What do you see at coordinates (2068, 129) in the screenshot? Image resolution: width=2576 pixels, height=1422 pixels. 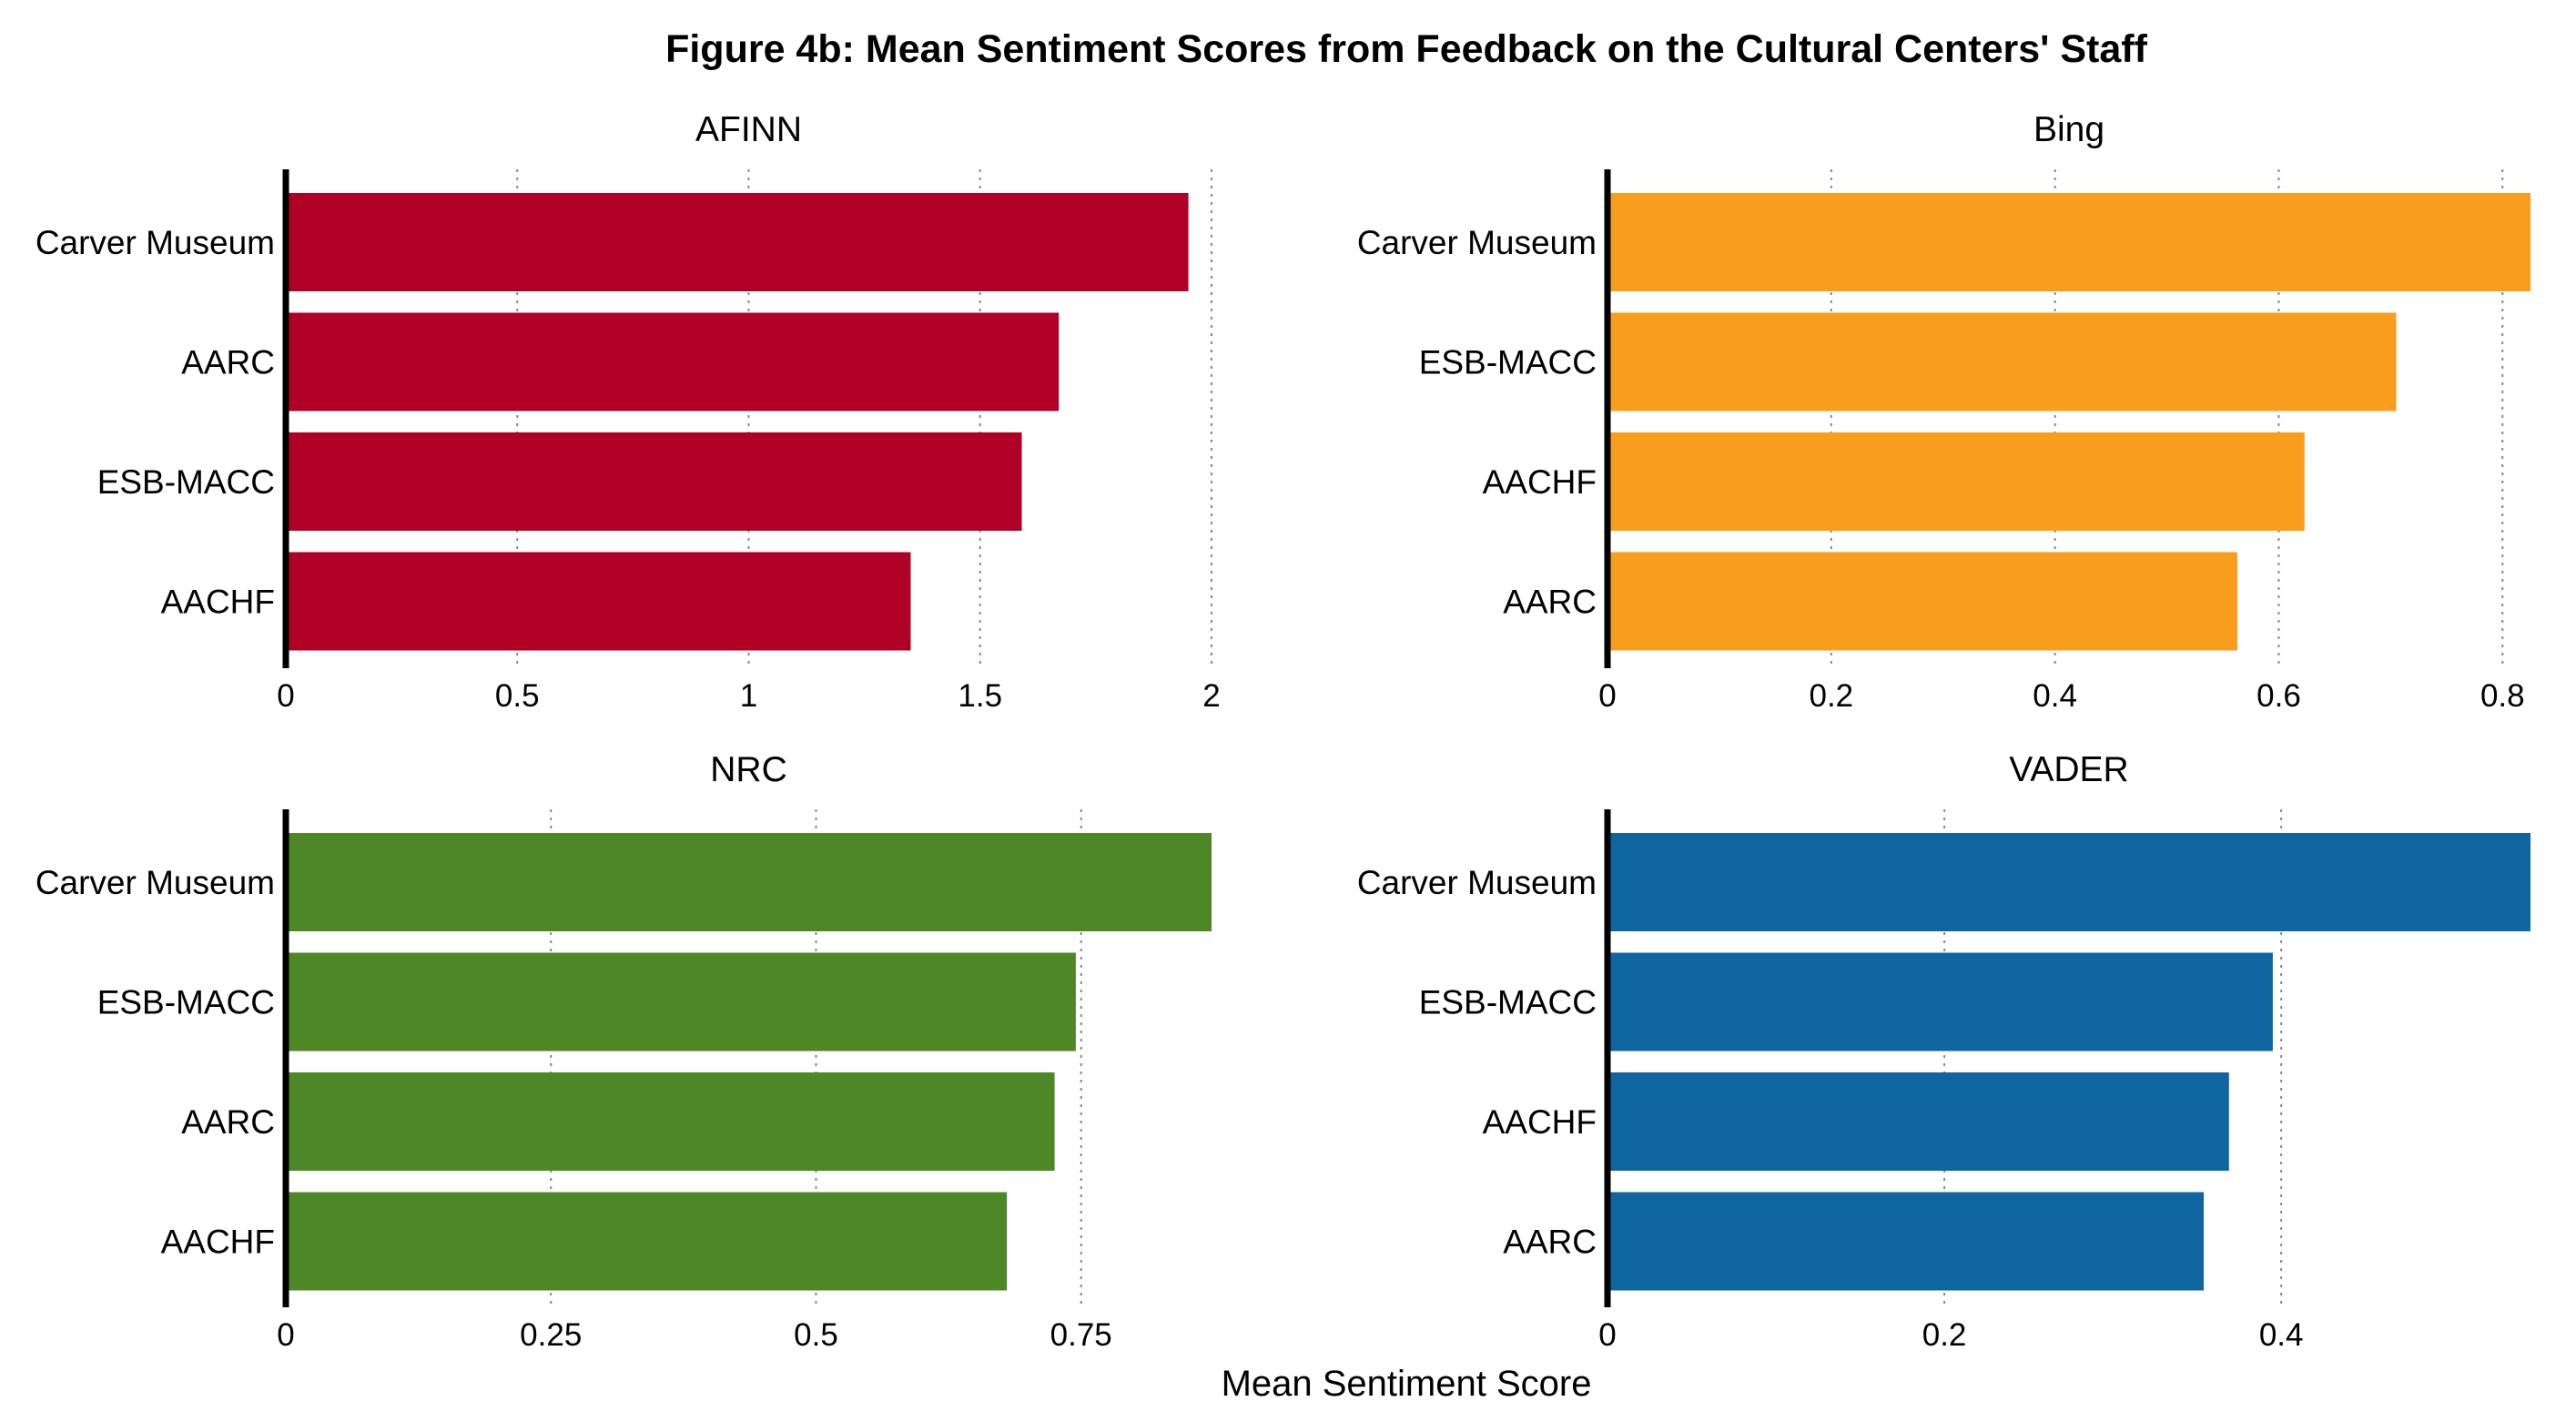 I see `panel-title: Bing` at bounding box center [2068, 129].